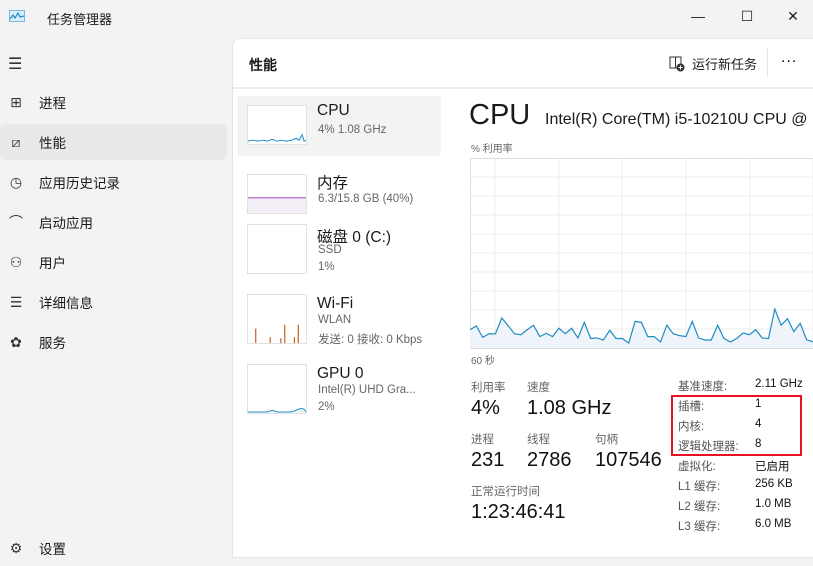  Describe the element at coordinates (66, 302) in the screenshot. I see `sidebar-item-label: 详细信息` at that location.